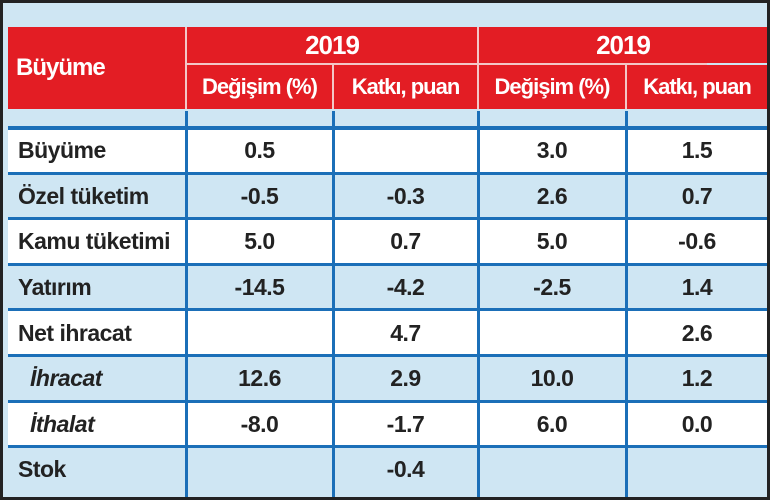 The height and width of the screenshot is (500, 770). What do you see at coordinates (697, 378) in the screenshot?
I see `value-cell: 1.2` at bounding box center [697, 378].